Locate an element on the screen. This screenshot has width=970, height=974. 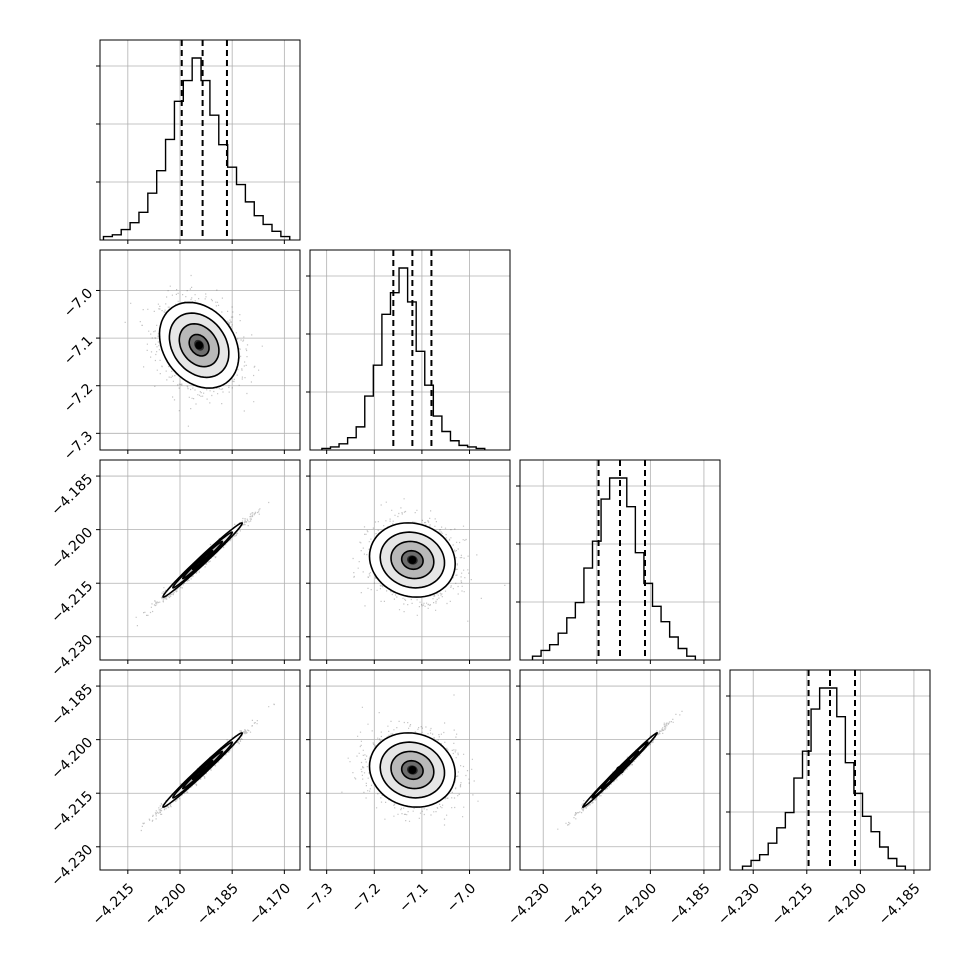
x-tick-label: −7.3 is located at coordinates (318, 897).